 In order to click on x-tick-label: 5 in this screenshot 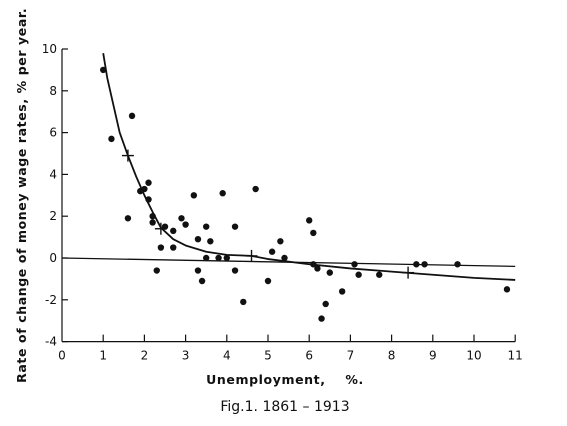, I will do `click(268, 356)`.